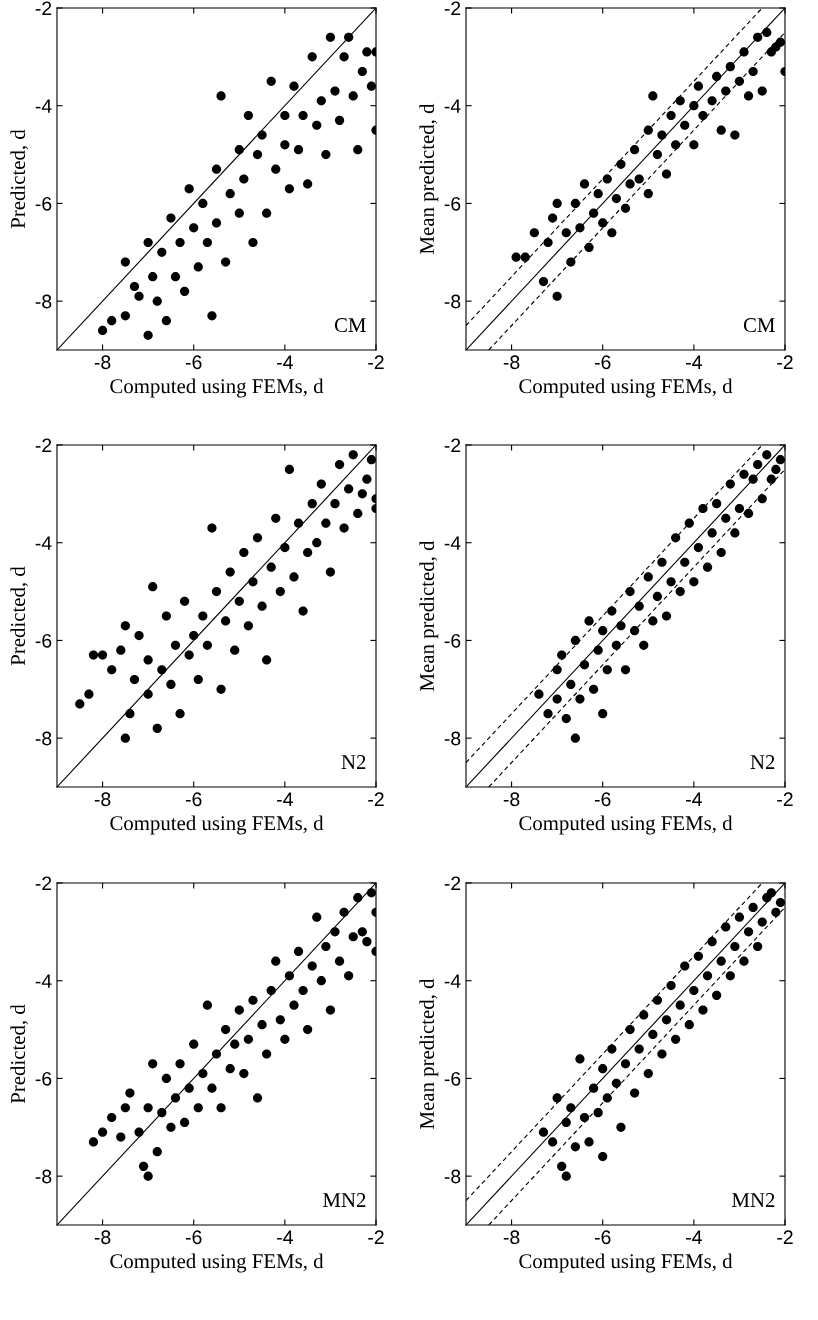 Image resolution: width=818 pixels, height=1320 pixels. I want to click on annotation: CM, so click(350, 325).